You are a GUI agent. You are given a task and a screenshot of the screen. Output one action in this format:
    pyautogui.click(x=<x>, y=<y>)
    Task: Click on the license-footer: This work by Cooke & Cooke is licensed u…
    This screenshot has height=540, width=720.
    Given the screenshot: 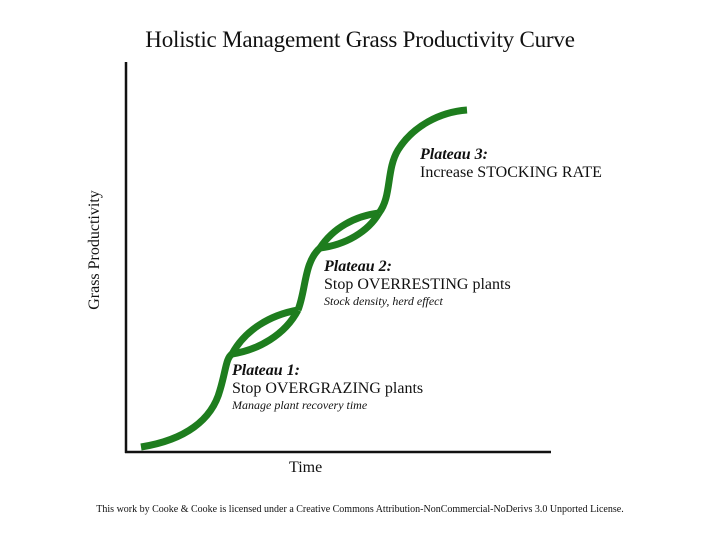 What is the action you would take?
    pyautogui.click(x=360, y=509)
    